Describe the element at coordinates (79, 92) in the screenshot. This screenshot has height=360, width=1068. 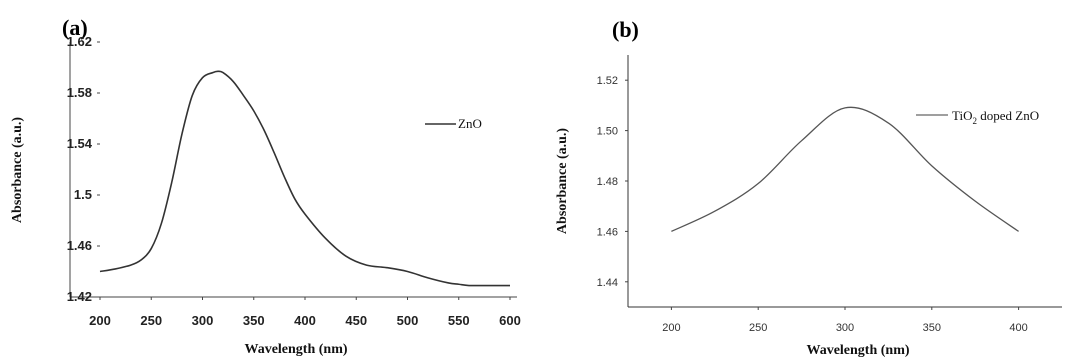
I see `y-tick-label: 1.58` at that location.